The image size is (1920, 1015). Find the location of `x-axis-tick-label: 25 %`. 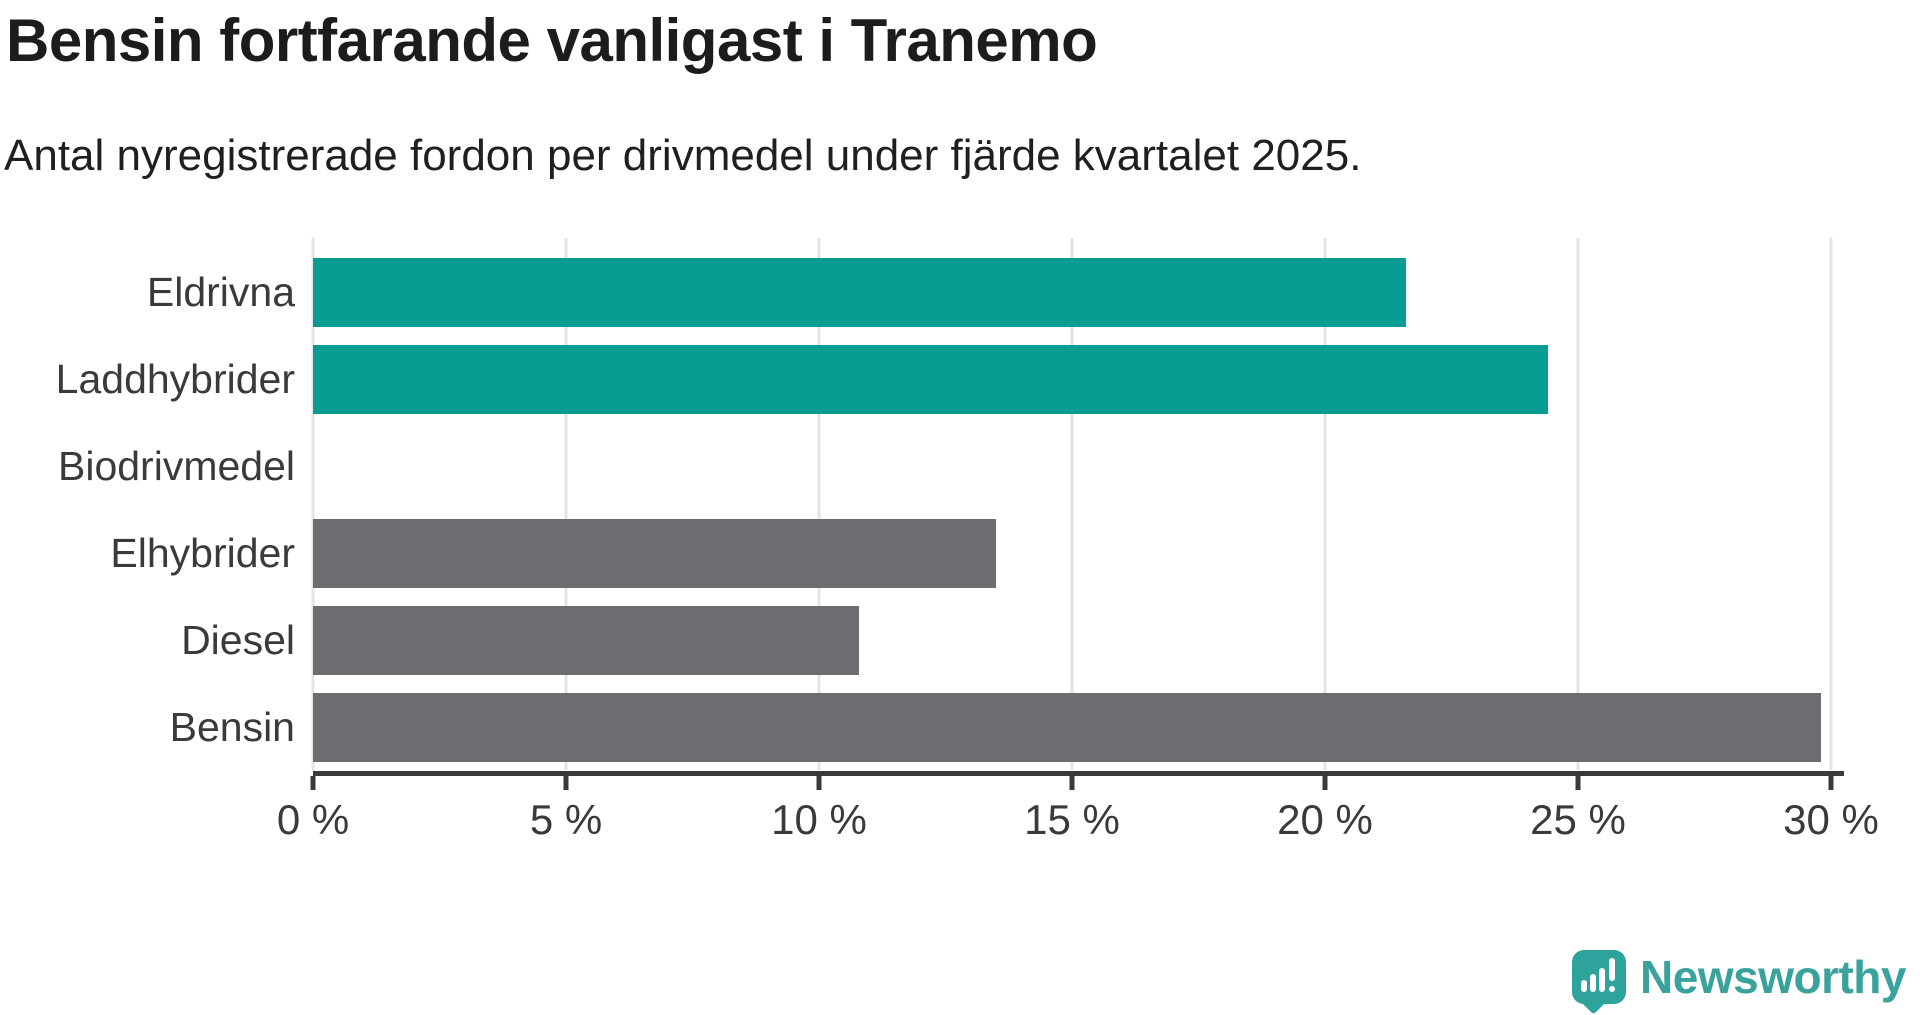

x-axis-tick-label: 25 % is located at coordinates (1578, 819).